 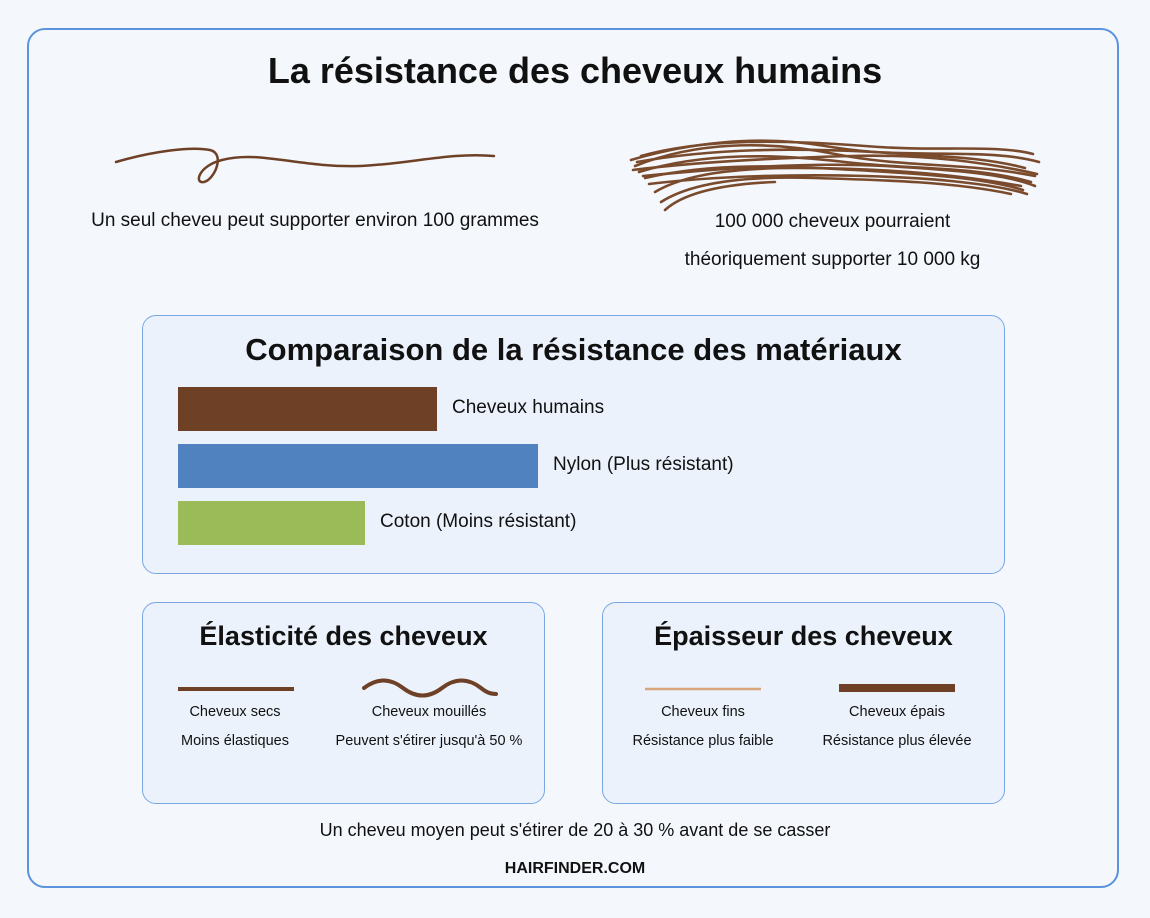 What do you see at coordinates (897, 688) in the screenshot?
I see `thick-line-icon` at bounding box center [897, 688].